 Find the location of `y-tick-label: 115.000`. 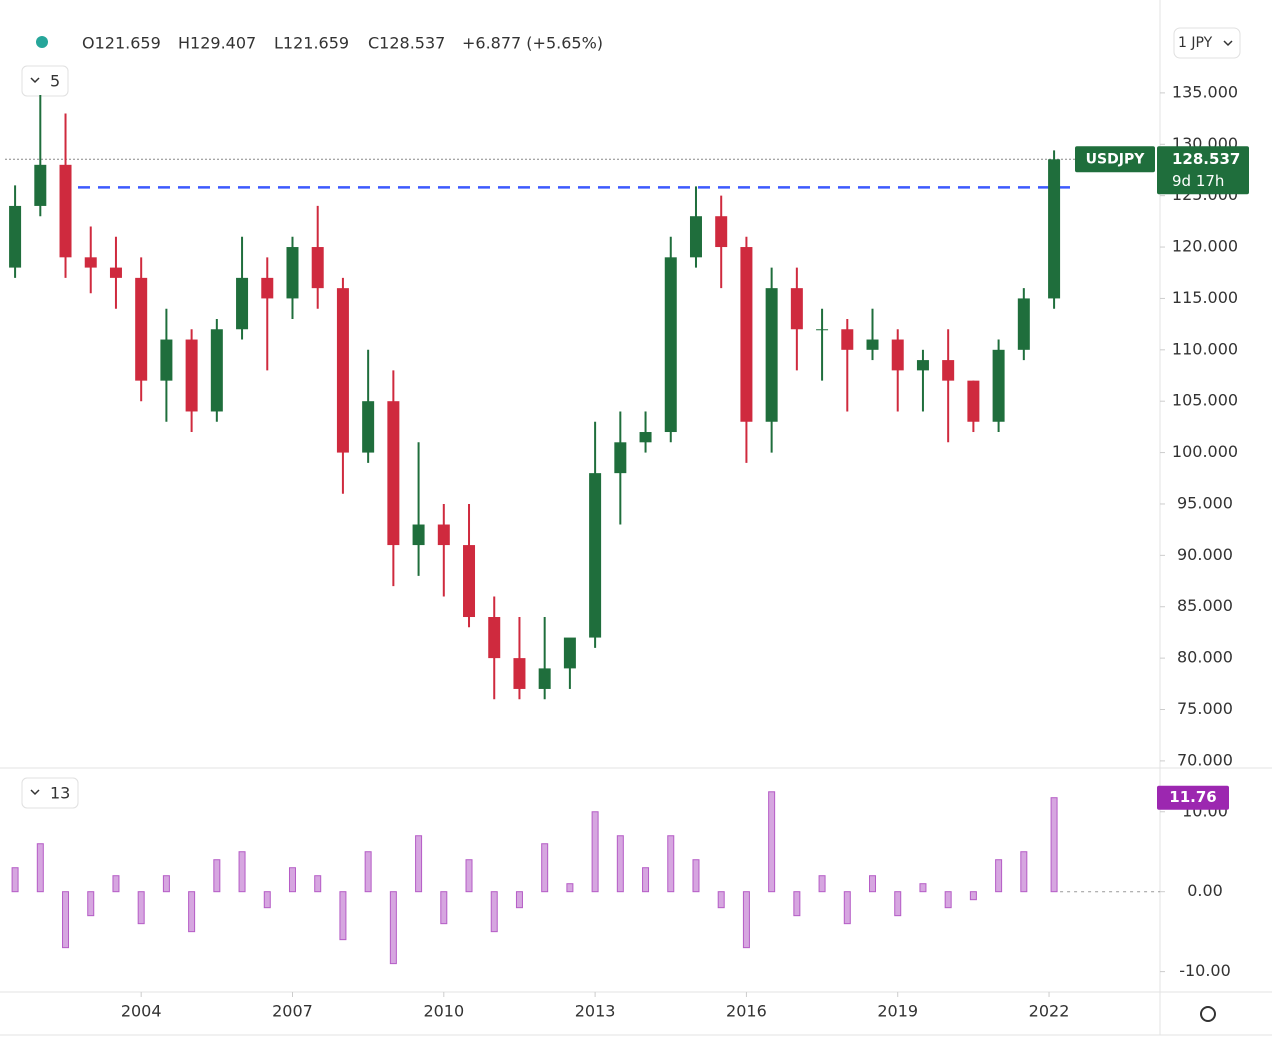

y-tick-label: 115.000 is located at coordinates (1205, 297).